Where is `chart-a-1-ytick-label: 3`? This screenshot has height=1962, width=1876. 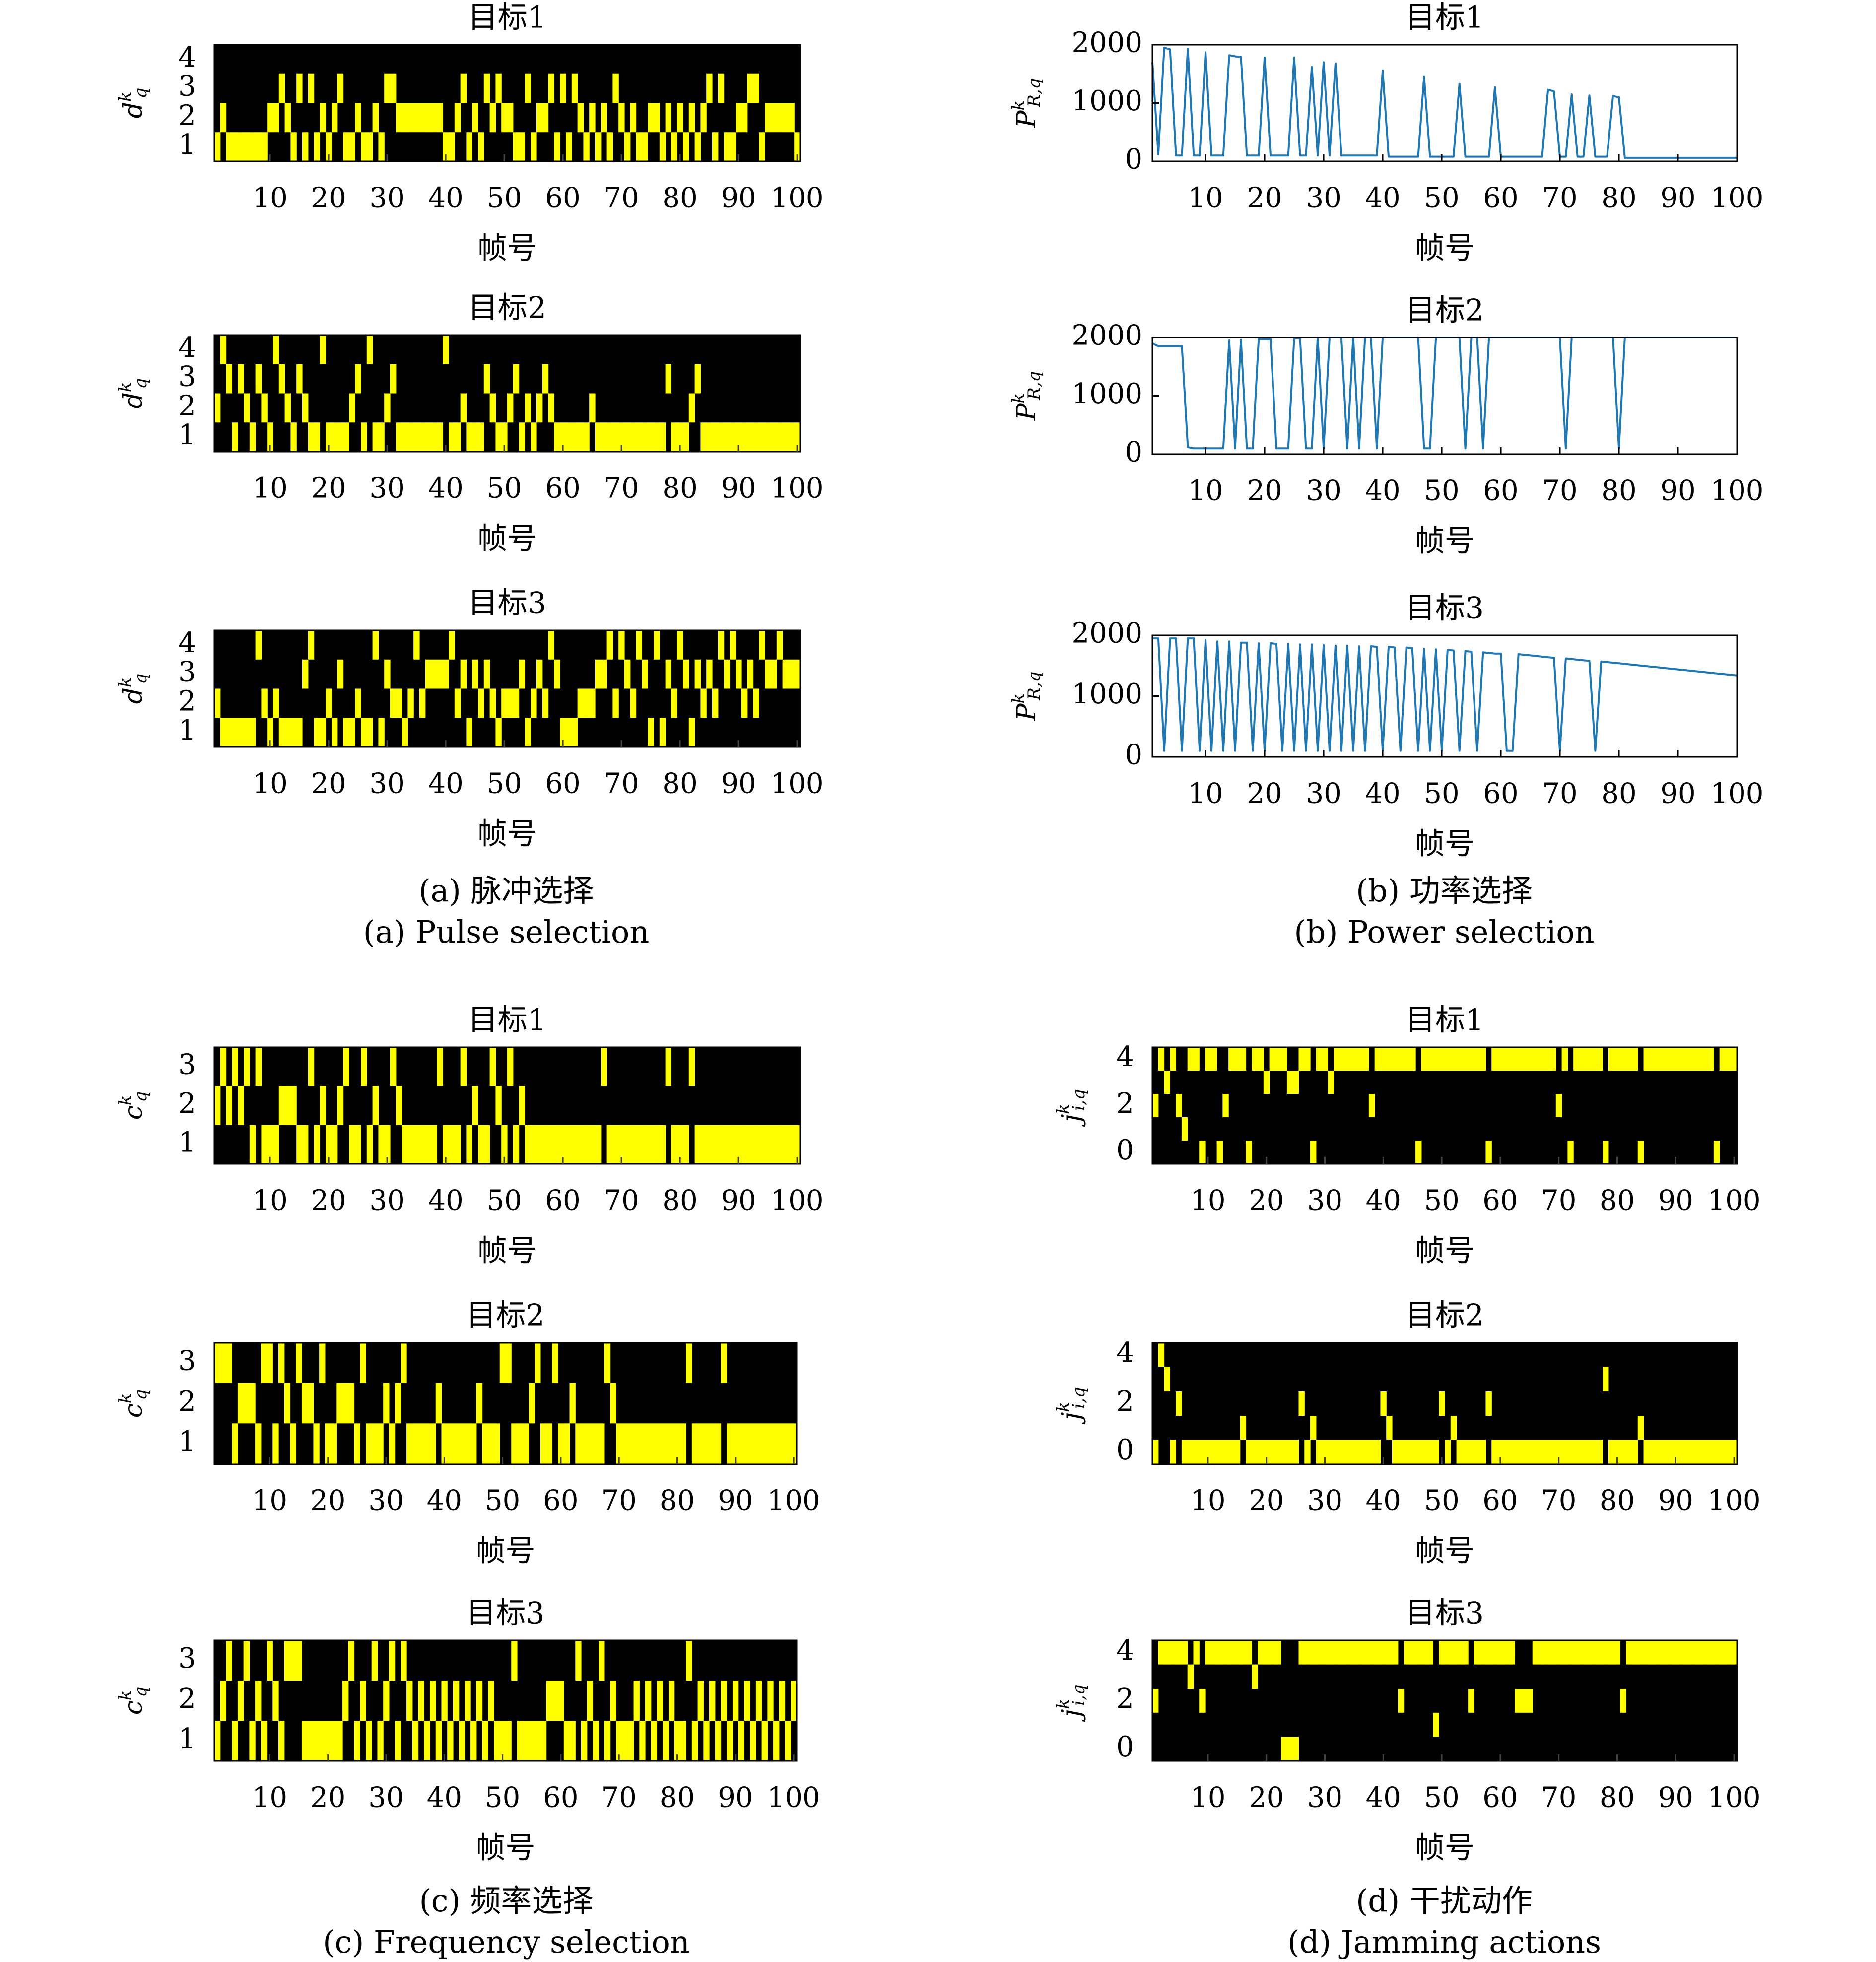
chart-a-1-ytick-label: 3 is located at coordinates (187, 86).